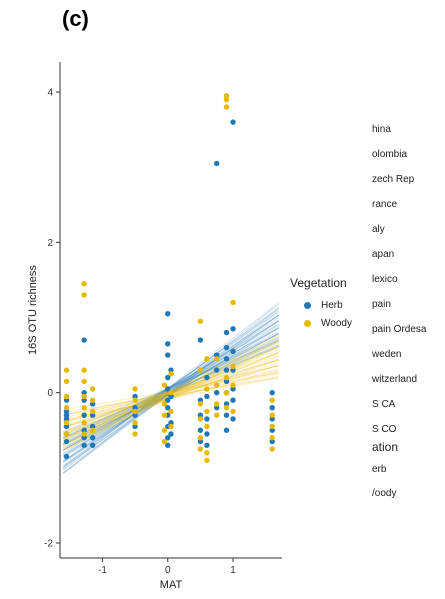  What do you see at coordinates (50, 93) in the screenshot?
I see `y-tick-label: 4` at bounding box center [50, 93].